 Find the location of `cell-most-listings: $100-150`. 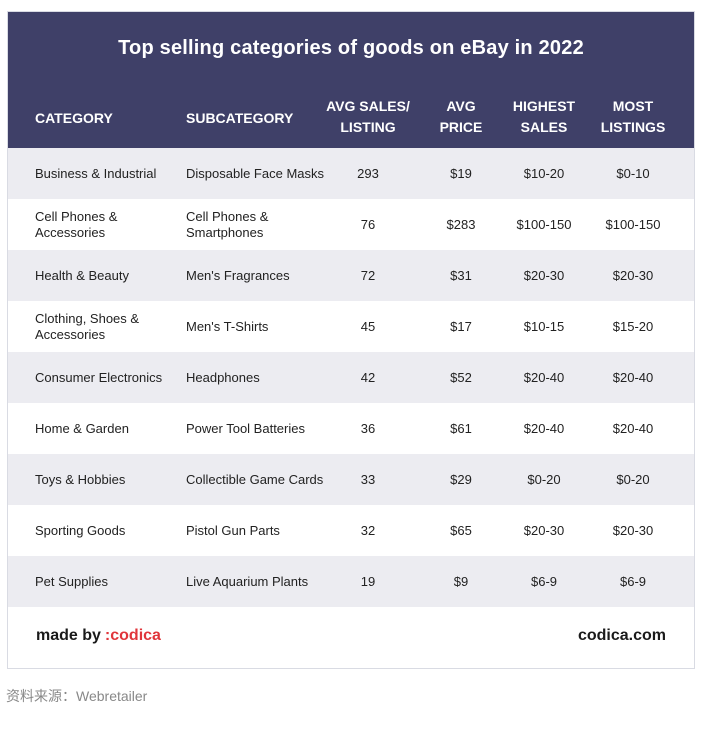

cell-most-listings: $100-150 is located at coordinates (633, 224).